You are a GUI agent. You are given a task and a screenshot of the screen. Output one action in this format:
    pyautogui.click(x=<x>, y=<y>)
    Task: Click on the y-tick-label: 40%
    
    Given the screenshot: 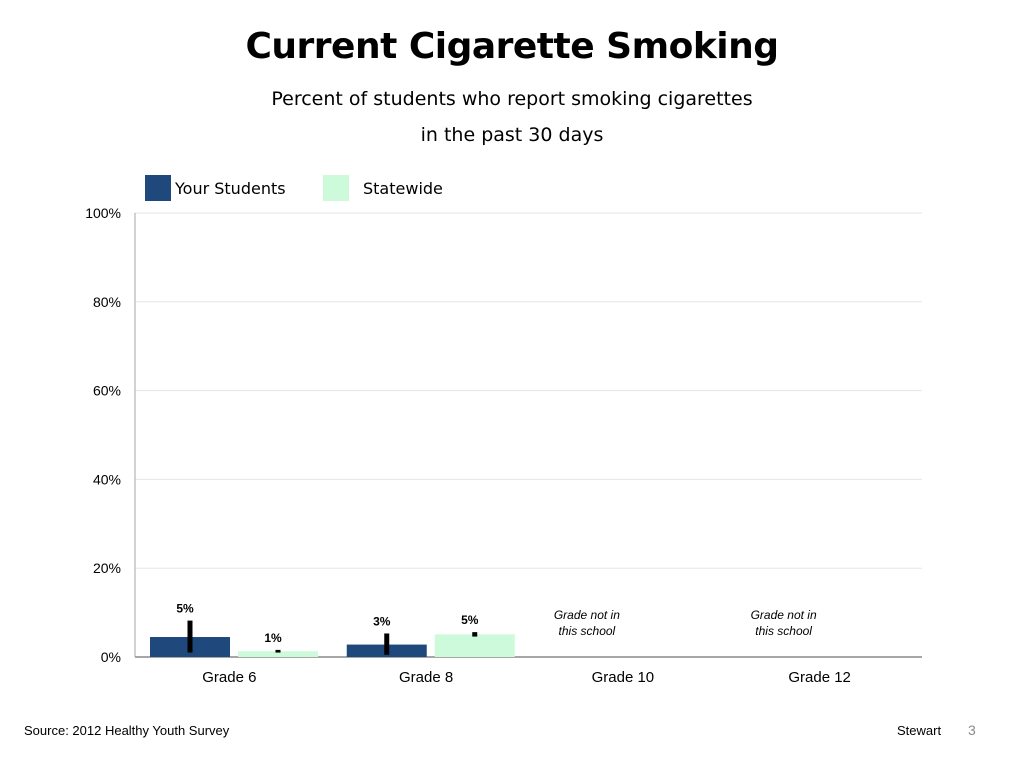 What is the action you would take?
    pyautogui.click(x=107, y=479)
    